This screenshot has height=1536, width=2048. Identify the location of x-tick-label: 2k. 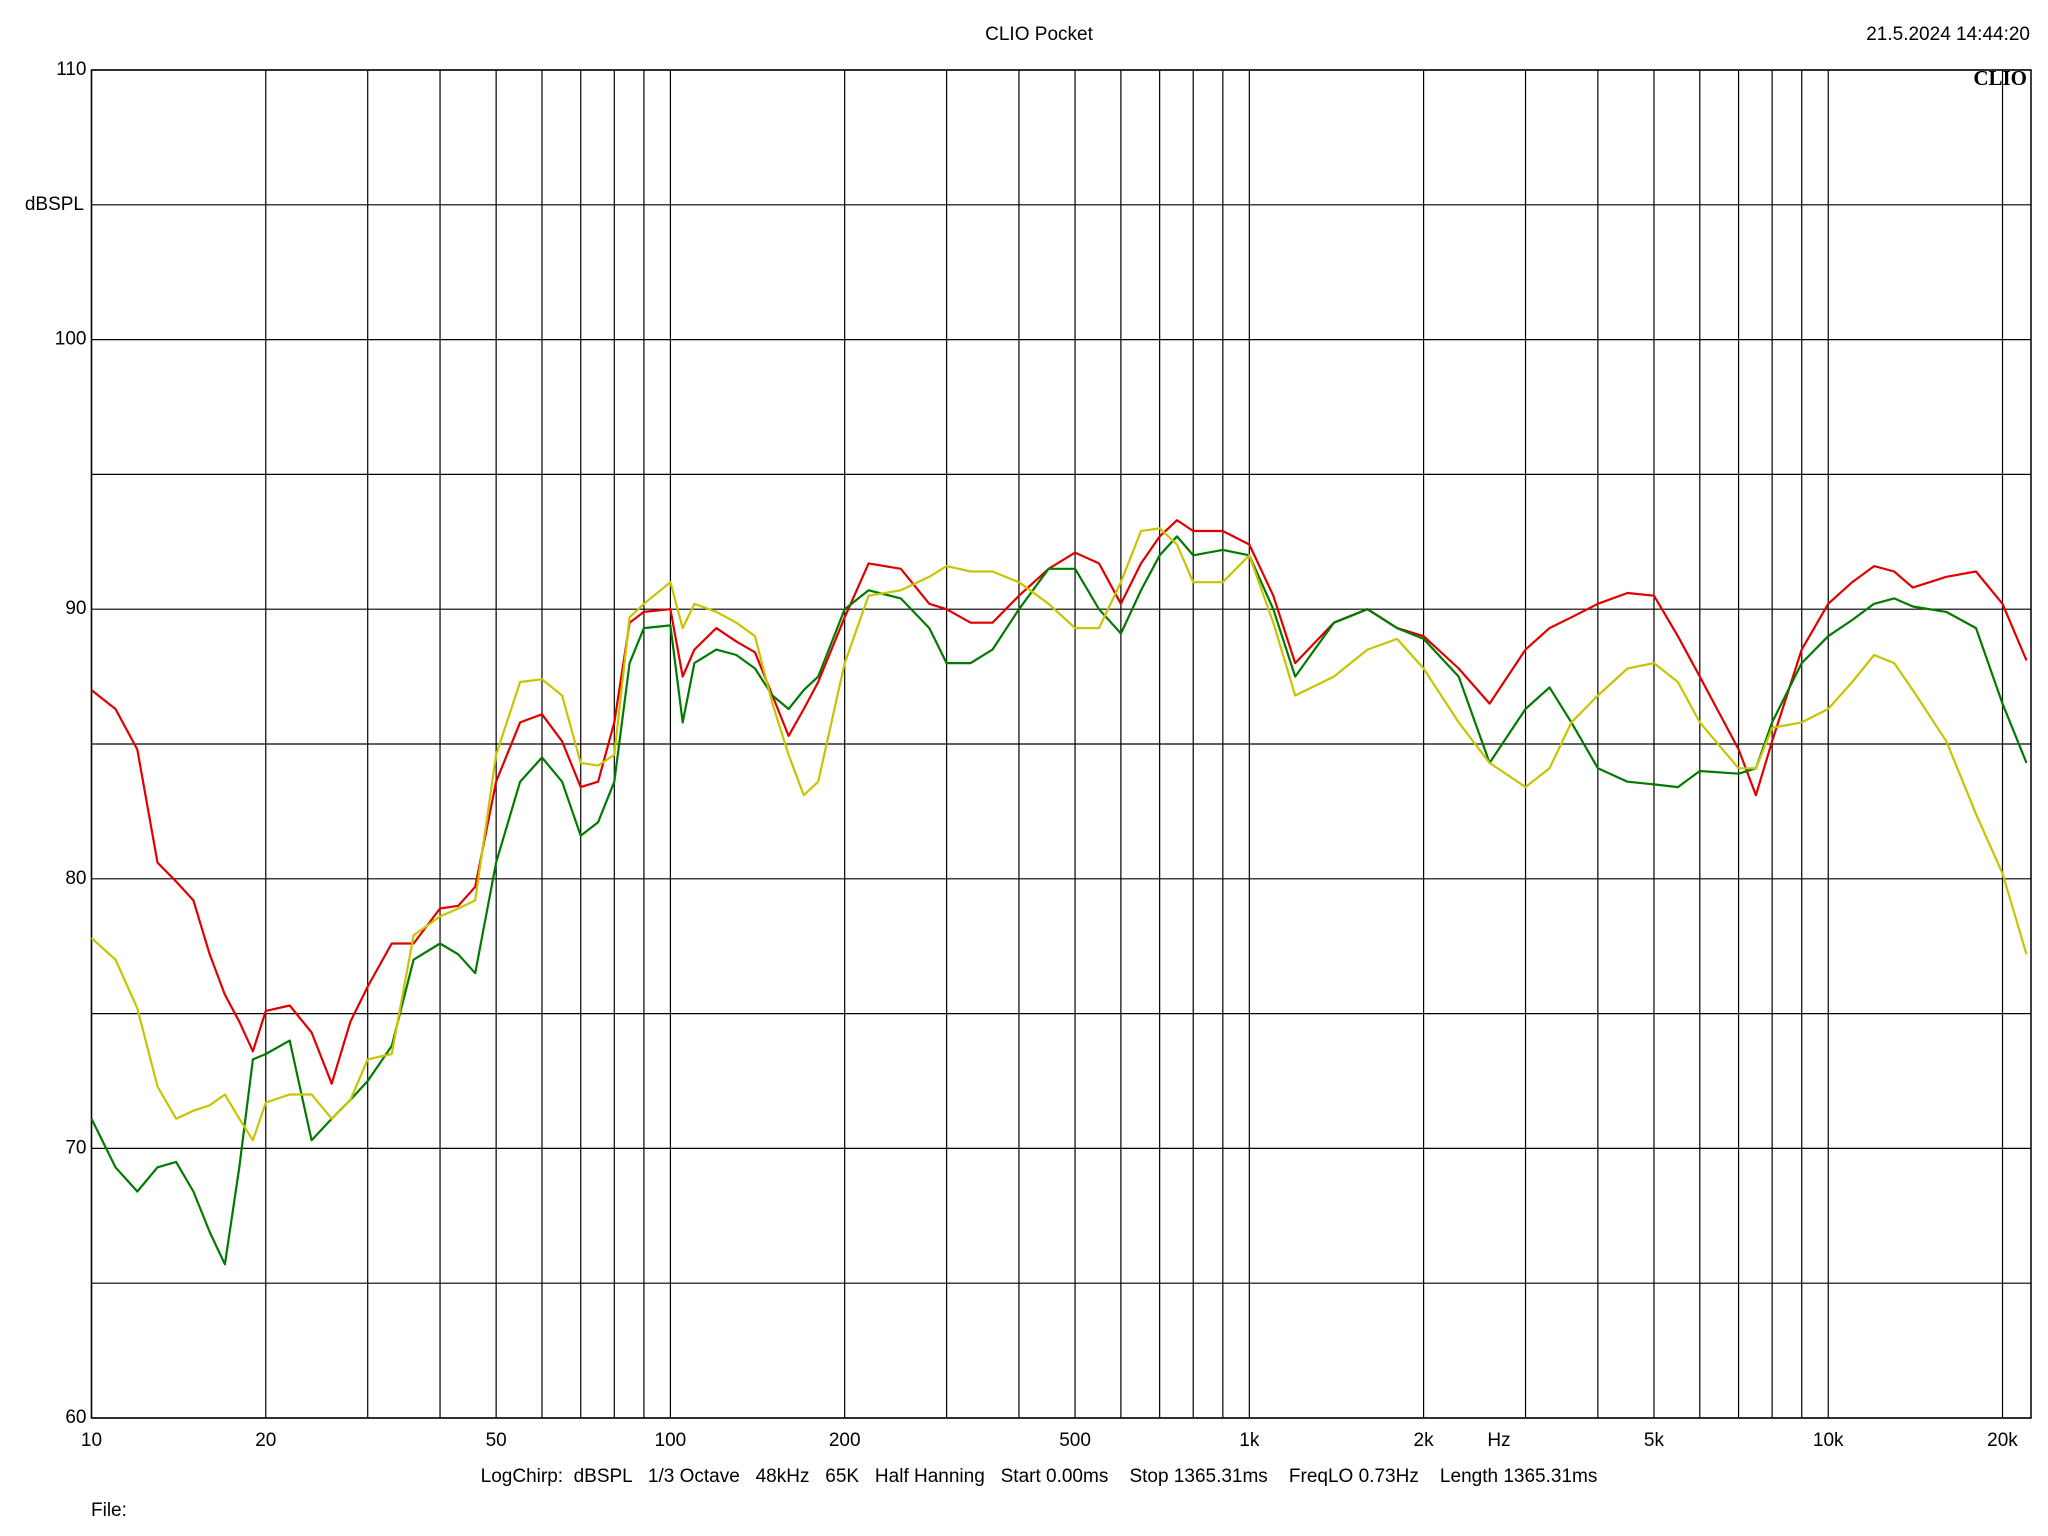
(1424, 1440).